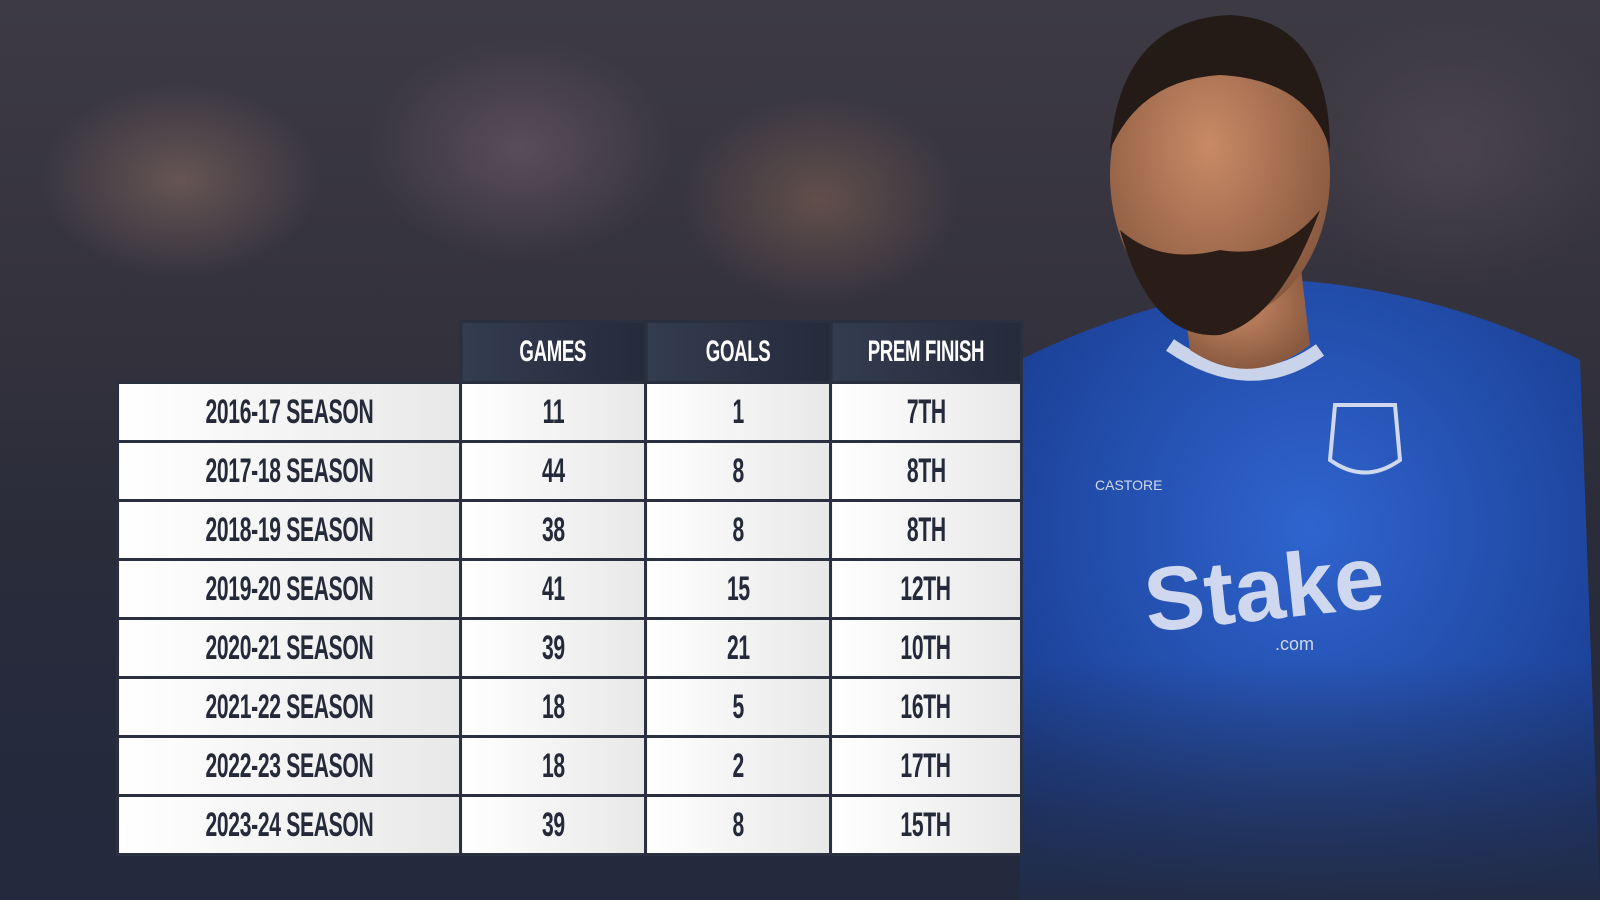 The width and height of the screenshot is (1600, 900). I want to click on finish-value: 16TH, so click(926, 707).